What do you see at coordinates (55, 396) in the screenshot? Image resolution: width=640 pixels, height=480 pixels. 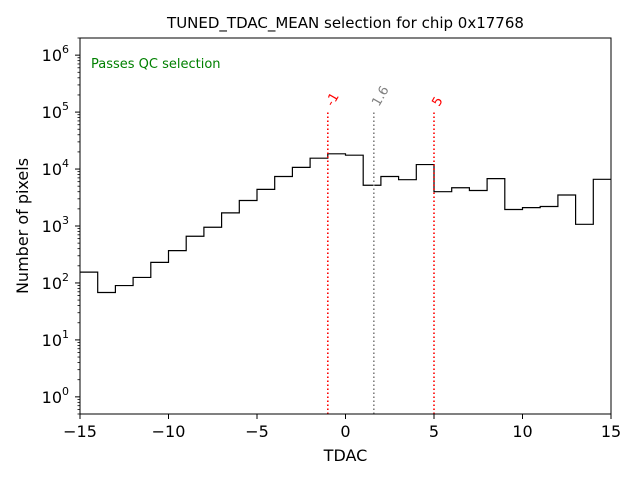 I see `y-tick-label: 10⁰` at bounding box center [55, 396].